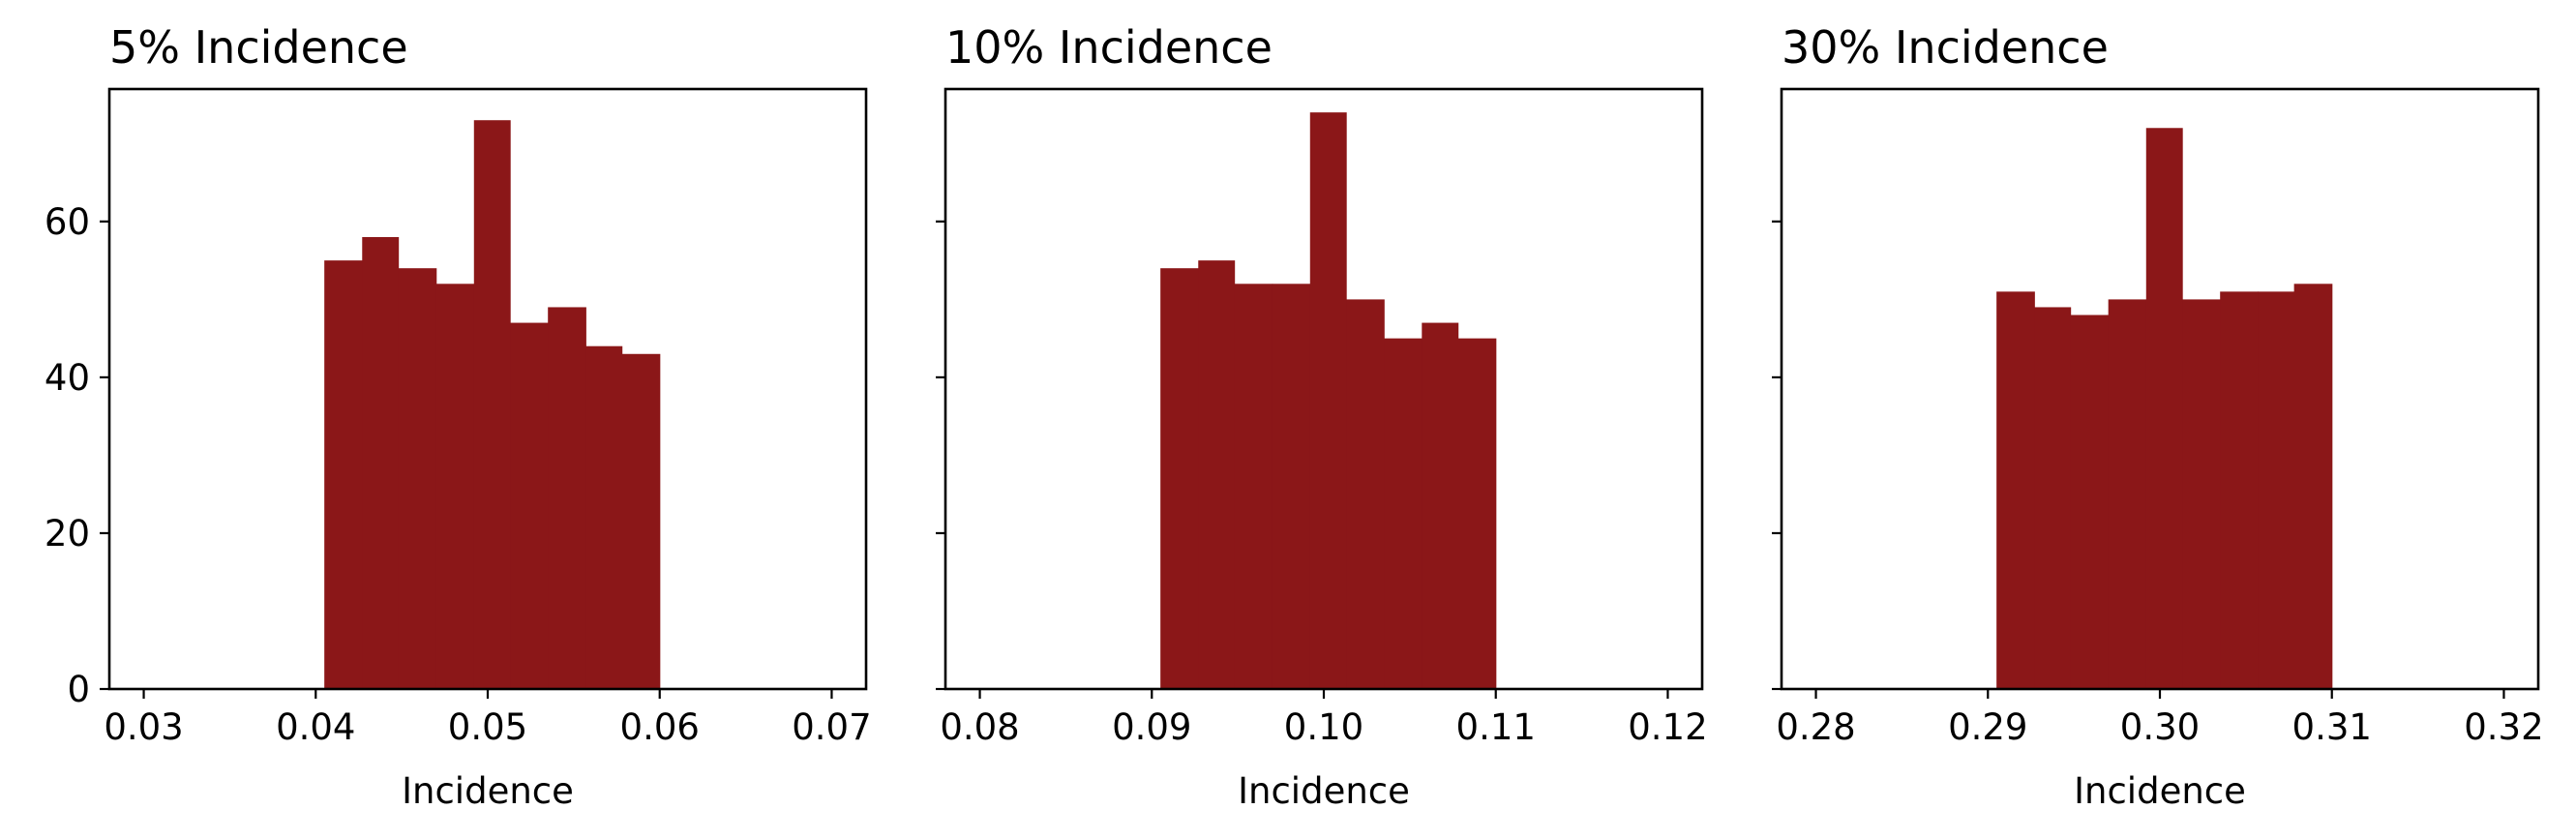 The width and height of the screenshot is (2576, 839). What do you see at coordinates (1496, 727) in the screenshot?
I see `x-tick-label: 0.11` at bounding box center [1496, 727].